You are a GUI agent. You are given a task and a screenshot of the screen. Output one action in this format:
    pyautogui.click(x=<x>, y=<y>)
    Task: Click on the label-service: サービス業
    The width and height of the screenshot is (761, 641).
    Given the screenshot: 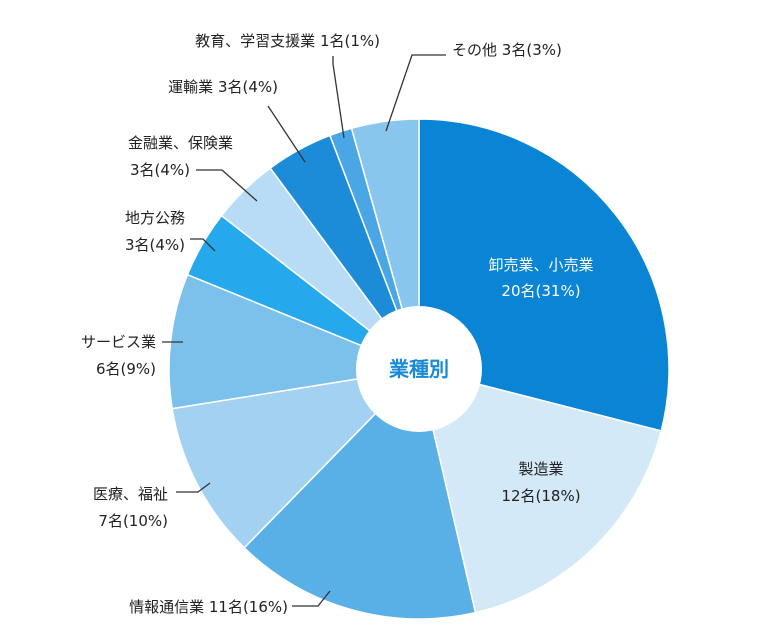 What is the action you would take?
    pyautogui.click(x=118, y=342)
    